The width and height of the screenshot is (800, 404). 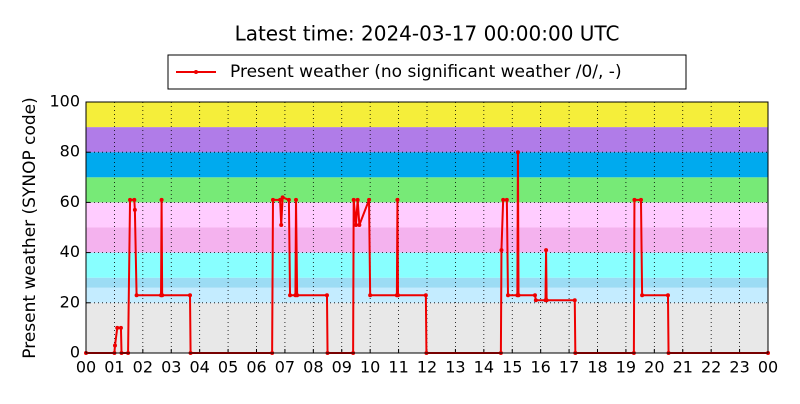 I want to click on x-tick-label: 18, so click(x=597, y=367).